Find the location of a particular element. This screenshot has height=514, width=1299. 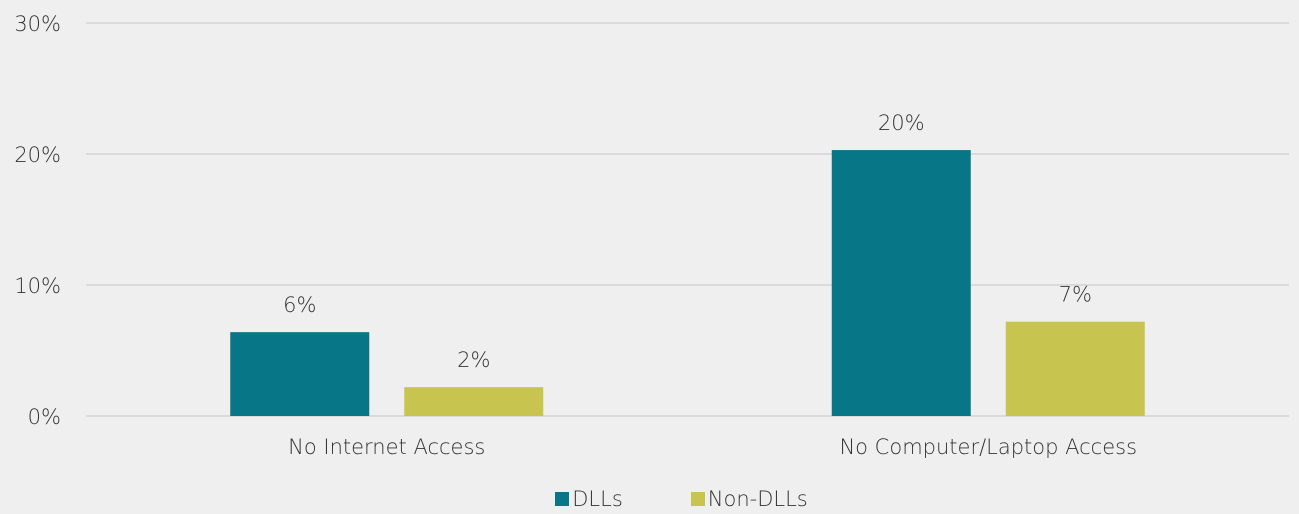

y-tick-label: 20% is located at coordinates (37, 155).